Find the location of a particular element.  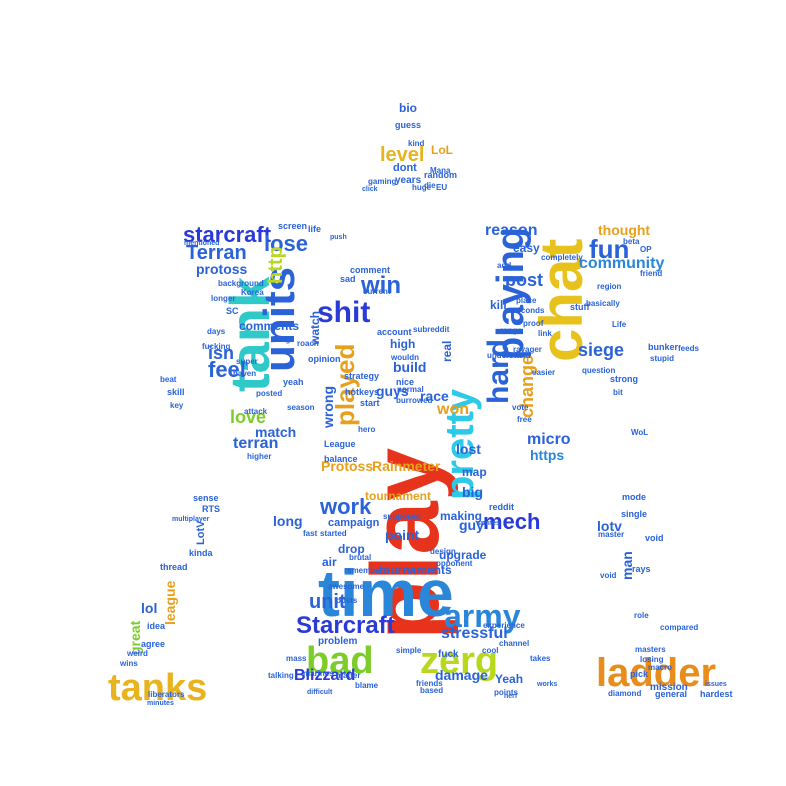

word-talking: talking is located at coordinates (281, 675).